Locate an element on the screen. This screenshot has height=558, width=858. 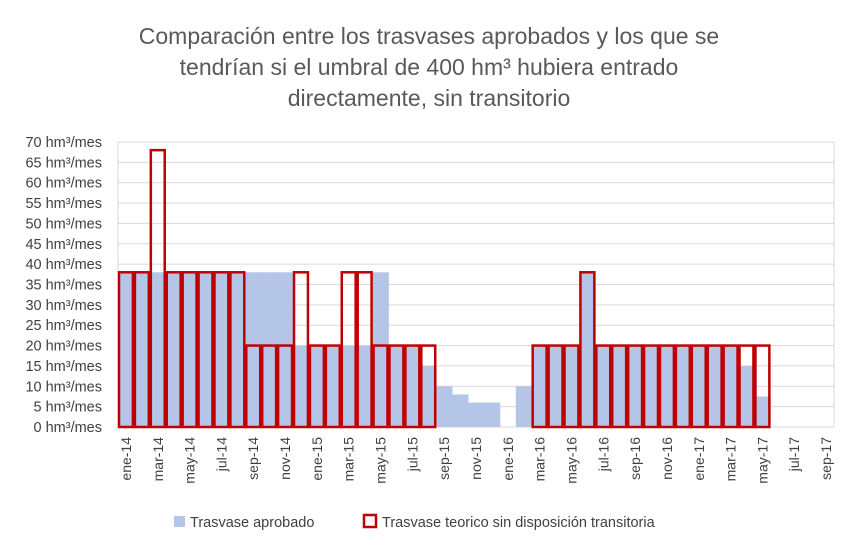
y-tick-label: 70 hm³/mes is located at coordinates (63, 143).